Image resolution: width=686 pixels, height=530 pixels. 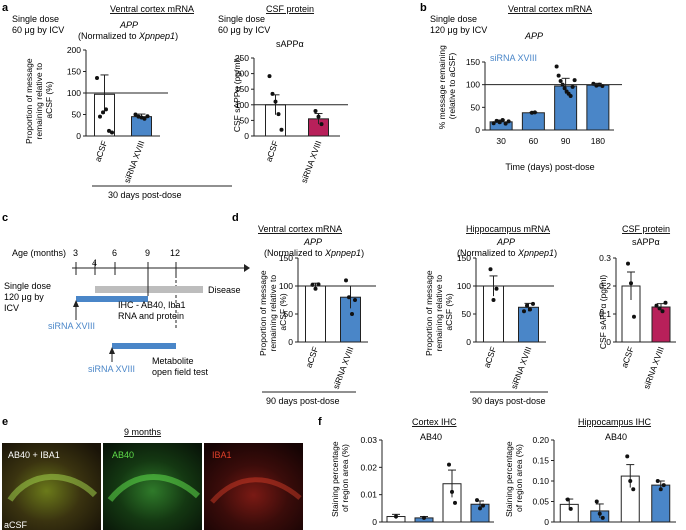 I want to click on e-label-iba1: IBA1, so click(x=222, y=455).